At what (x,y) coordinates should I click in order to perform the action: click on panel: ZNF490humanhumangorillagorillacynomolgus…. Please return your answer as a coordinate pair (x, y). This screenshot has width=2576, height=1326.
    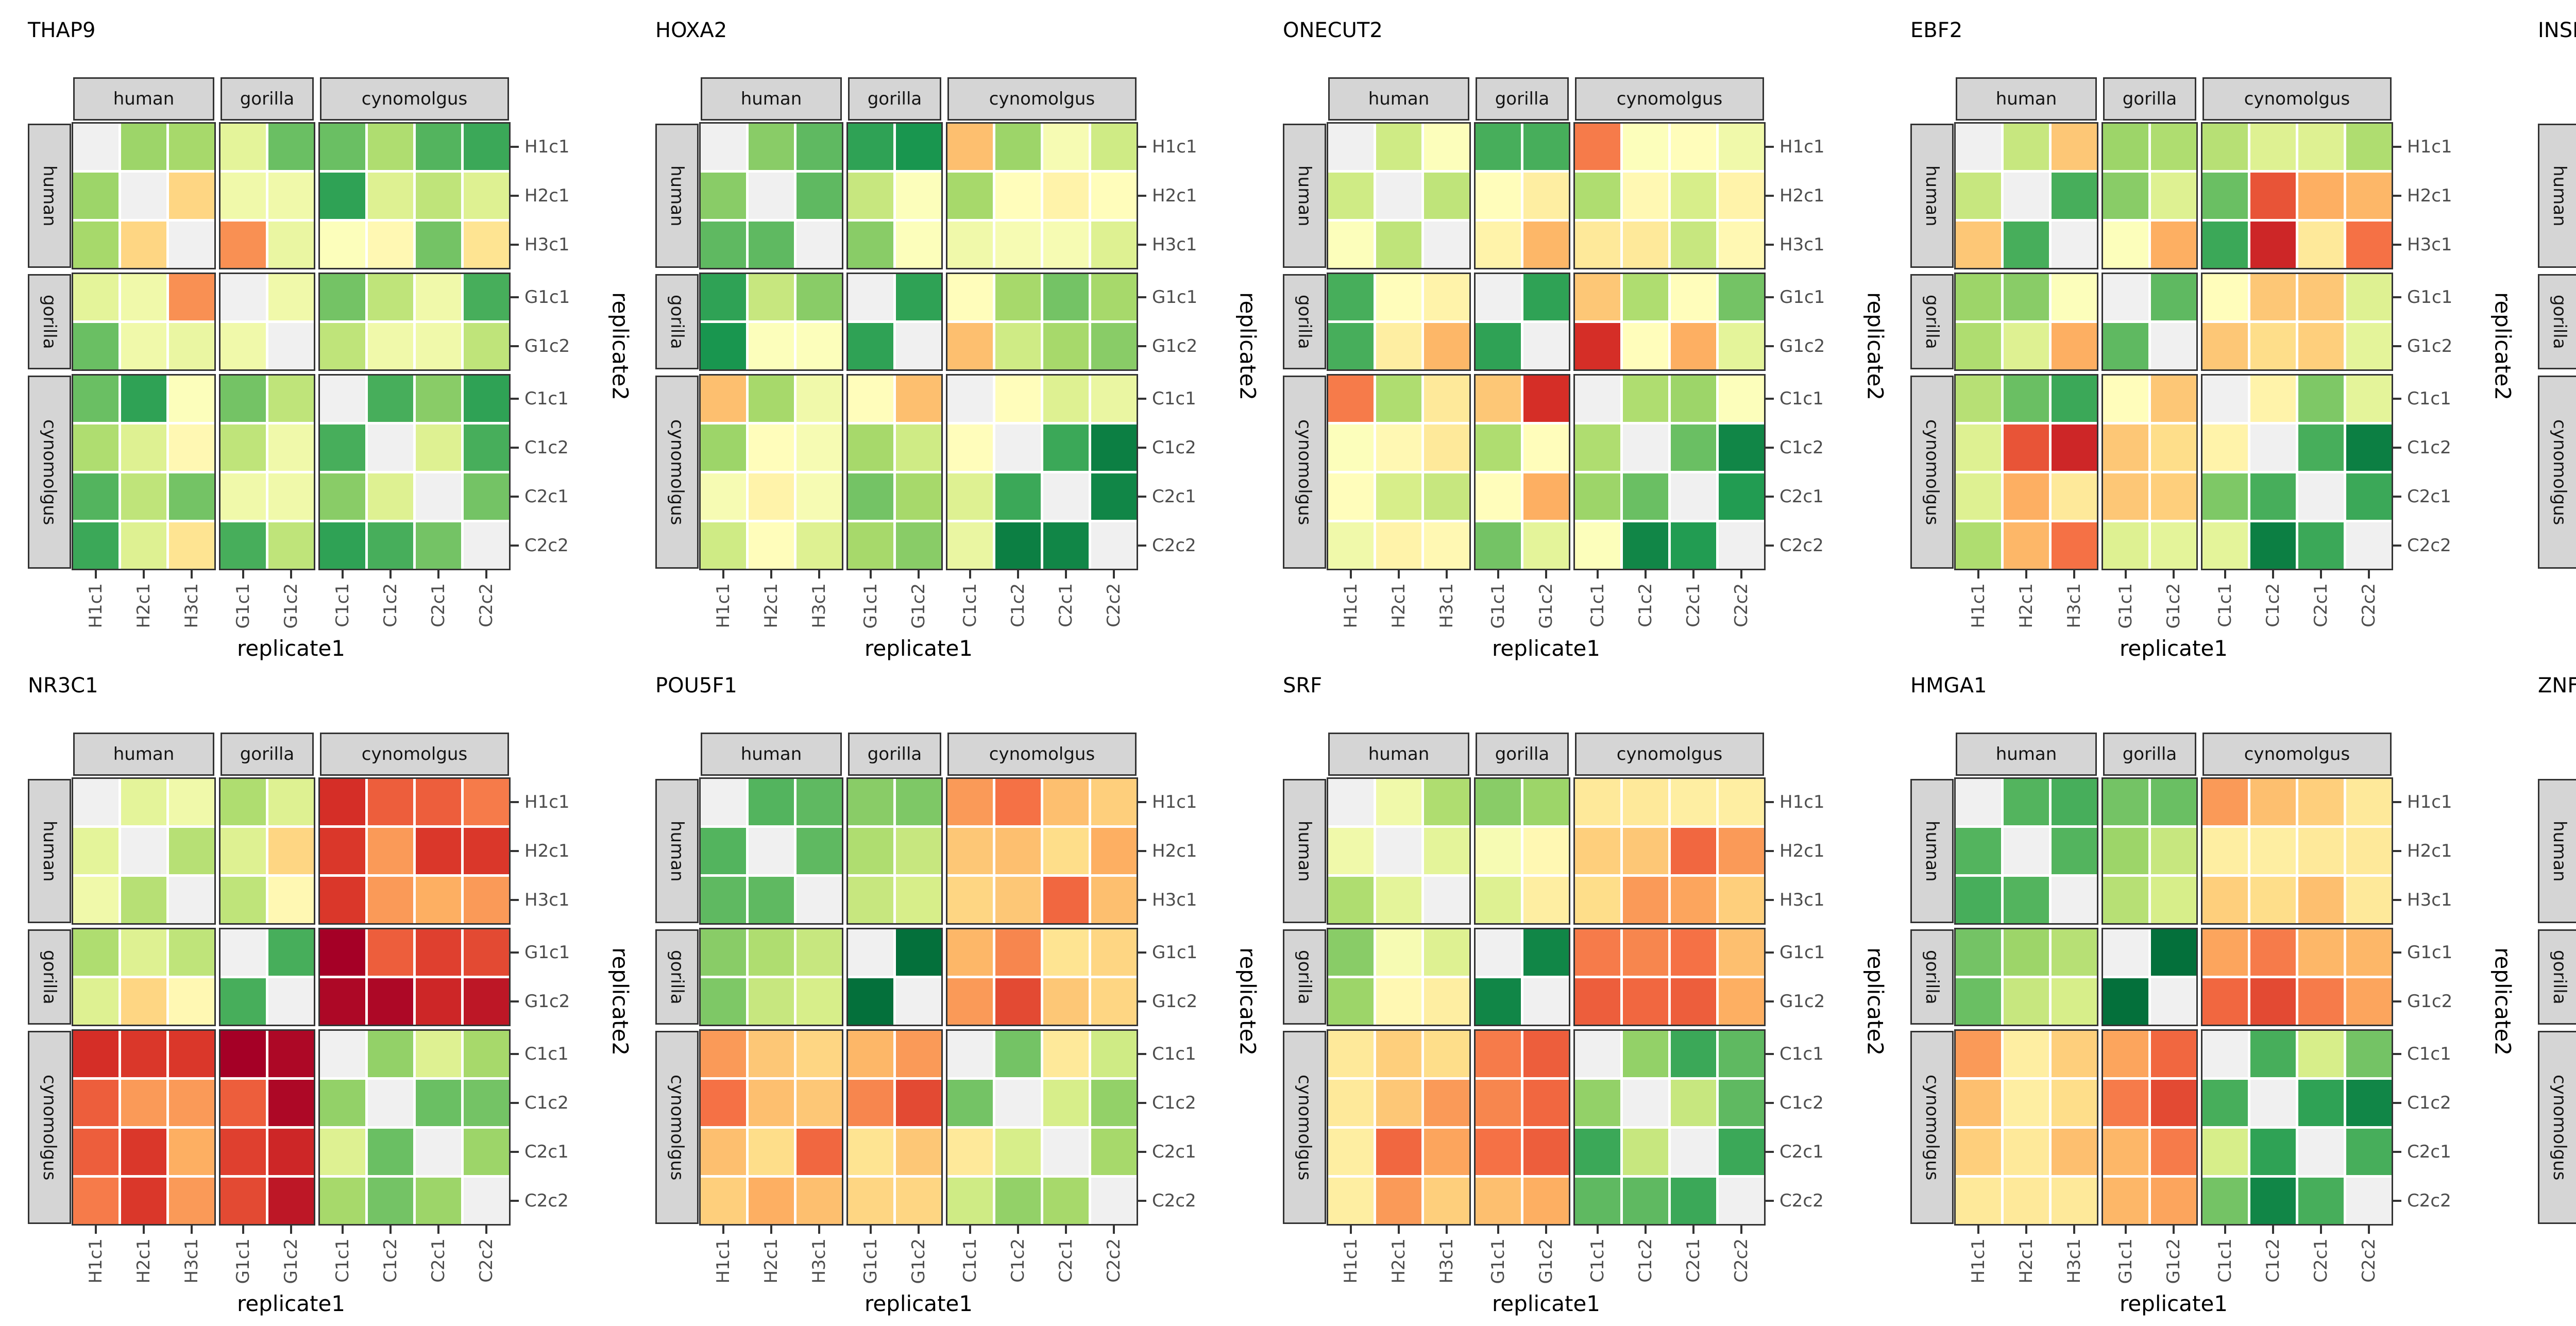
    Looking at the image, I should click on (2557, 994).